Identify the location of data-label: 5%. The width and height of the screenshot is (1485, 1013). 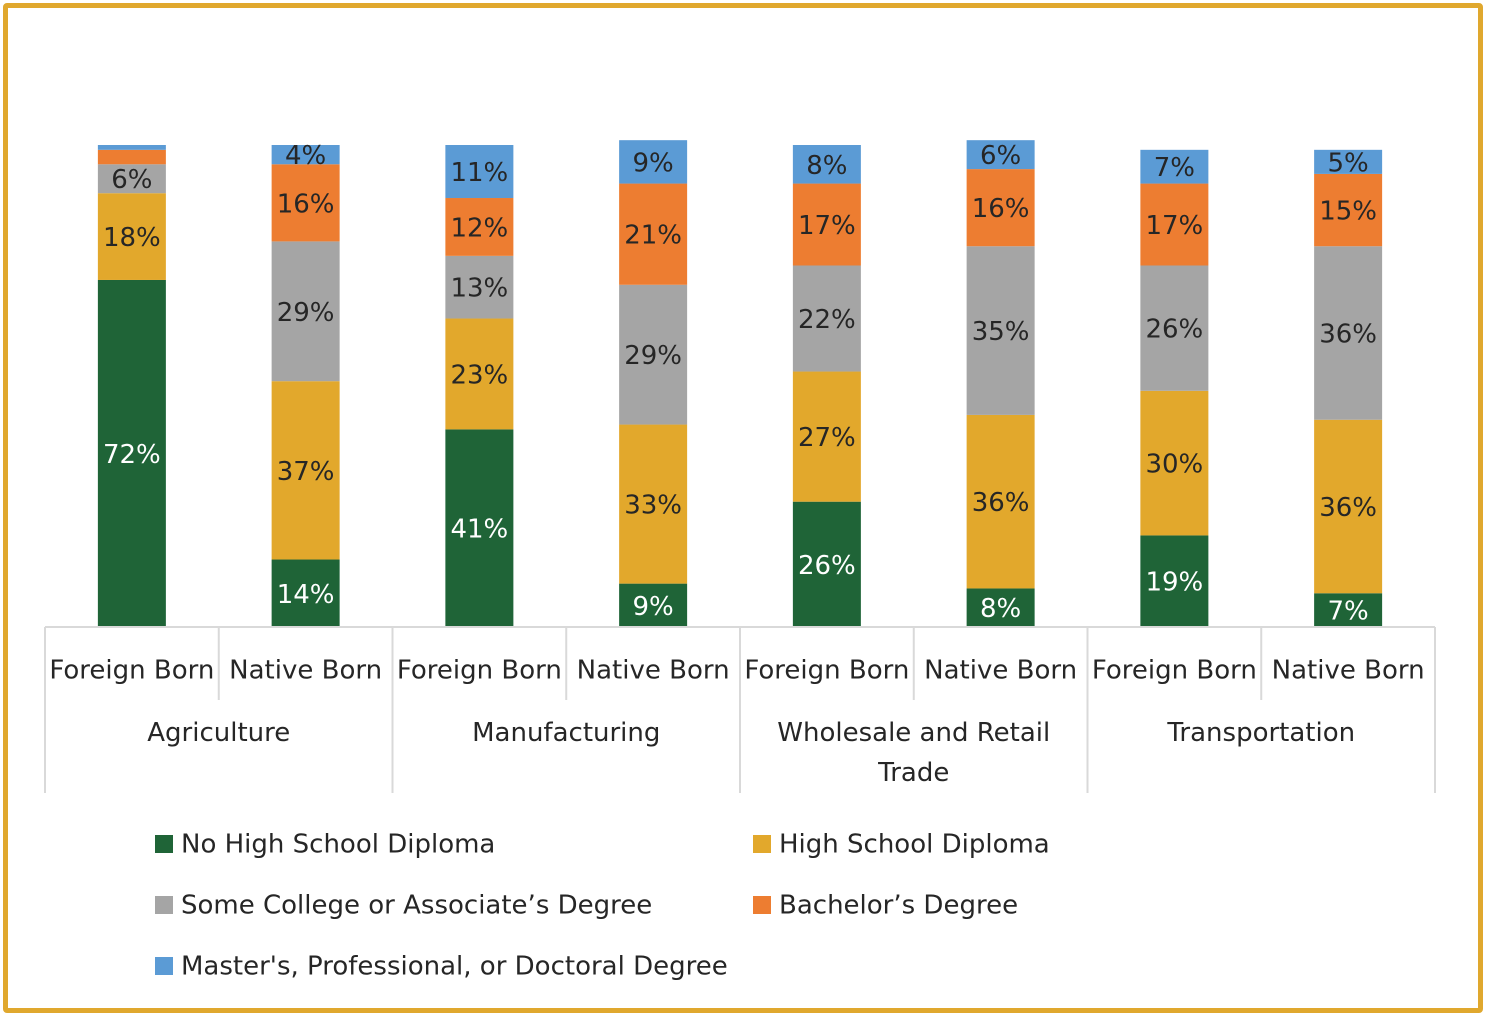
(1348, 163).